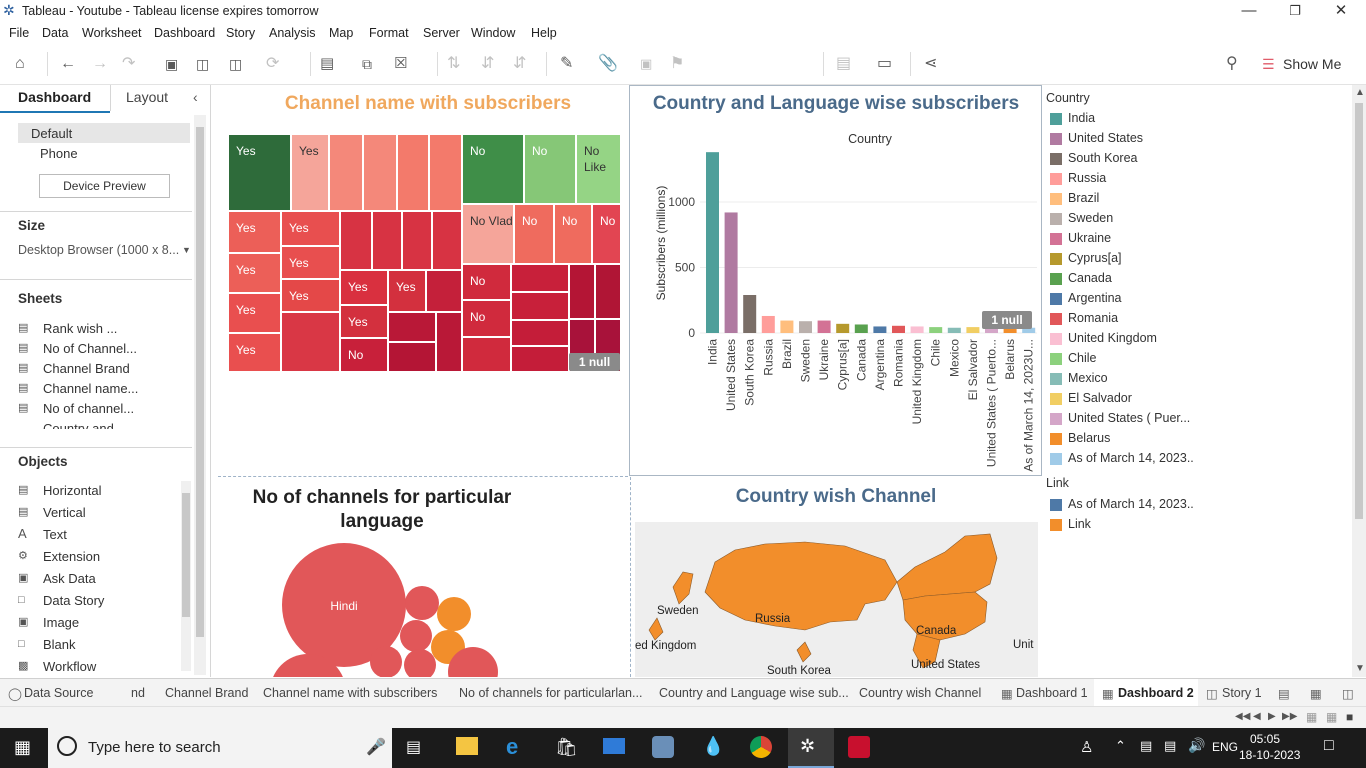 This screenshot has width=1366, height=768. Describe the element at coordinates (512, 746) in the screenshot. I see `edge-icon: e` at that location.